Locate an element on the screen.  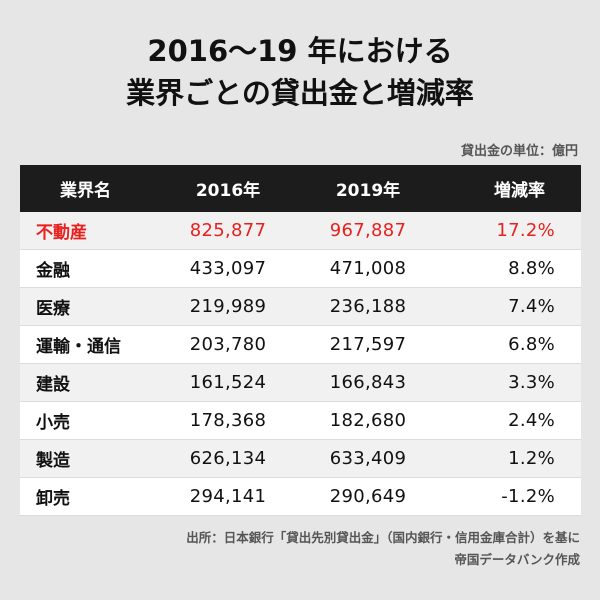
value-2016-cell: 219,989 is located at coordinates (228, 306).